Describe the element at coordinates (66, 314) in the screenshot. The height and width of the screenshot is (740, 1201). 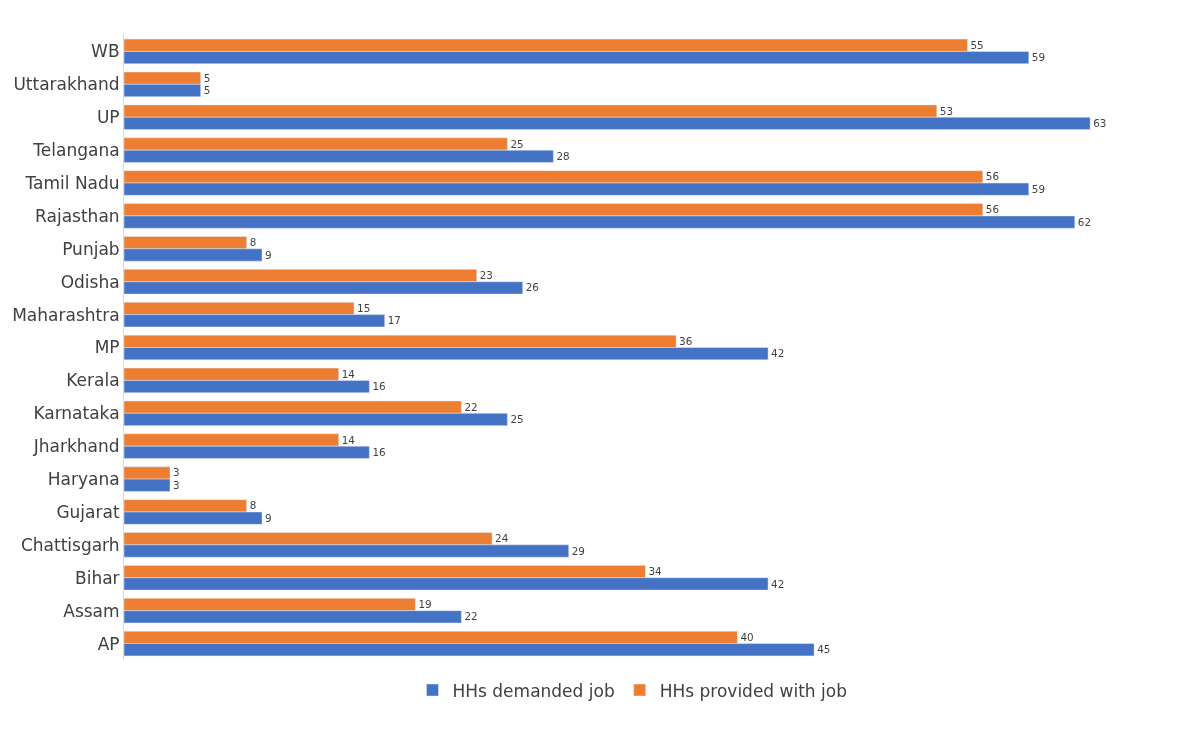
I see `y-tick-label: Maharashtra` at that location.